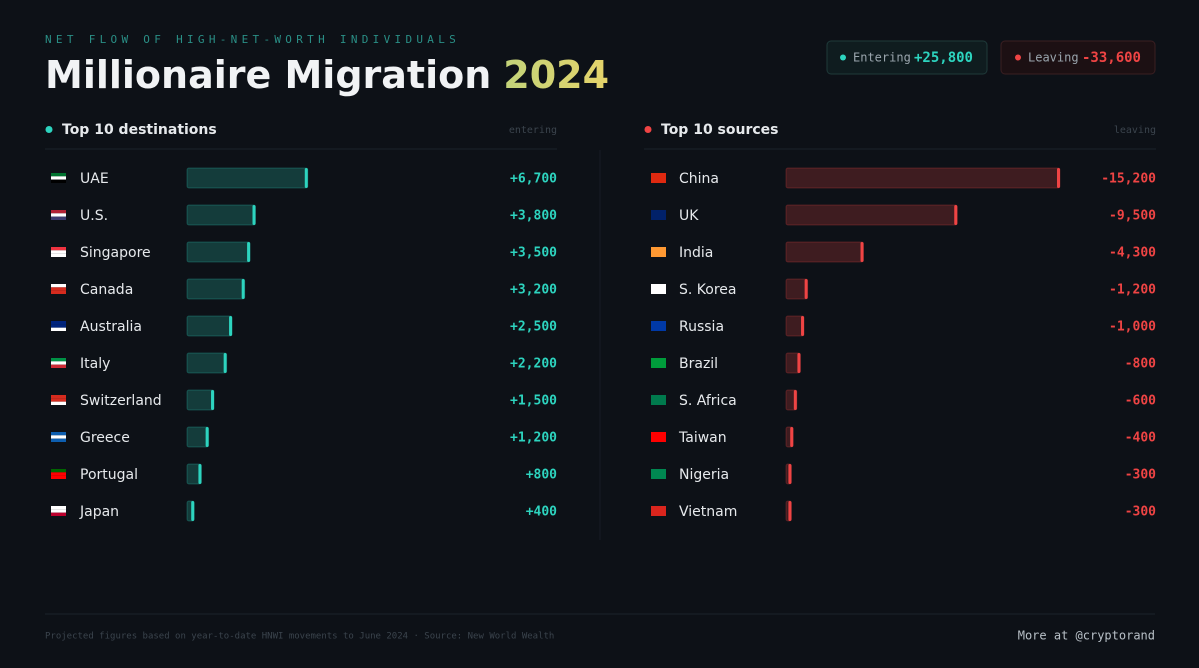 The image size is (1199, 668). I want to click on value-label: +2,200, so click(533, 364).